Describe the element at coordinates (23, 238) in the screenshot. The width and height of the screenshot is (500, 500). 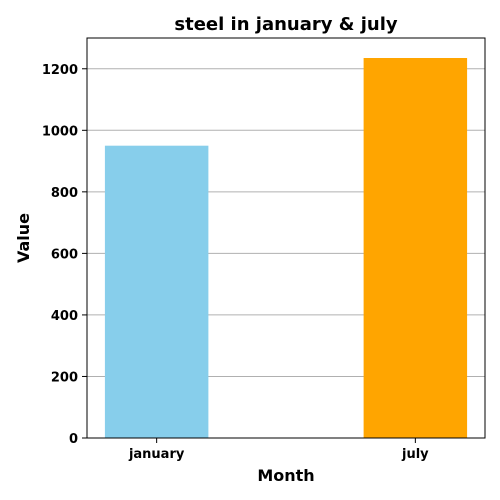
I see `y-axis-label: Value` at that location.